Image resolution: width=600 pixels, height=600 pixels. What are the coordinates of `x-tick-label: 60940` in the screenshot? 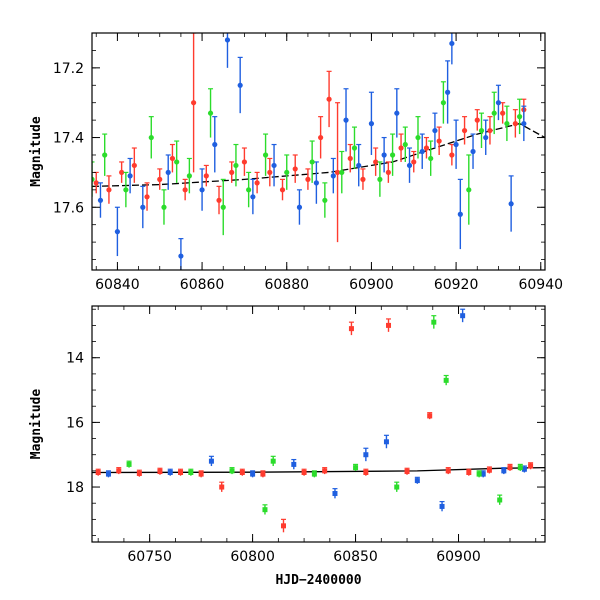 It's located at (540, 285).